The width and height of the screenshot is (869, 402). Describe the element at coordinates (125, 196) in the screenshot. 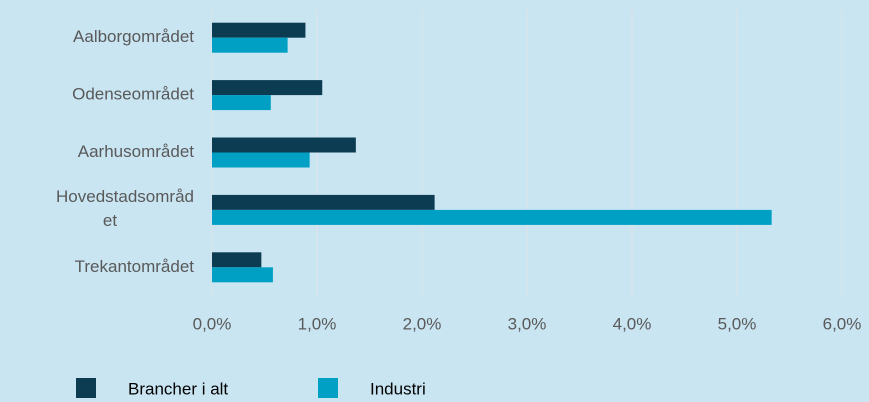

I see `label-part: Hovedstadsområd` at that location.